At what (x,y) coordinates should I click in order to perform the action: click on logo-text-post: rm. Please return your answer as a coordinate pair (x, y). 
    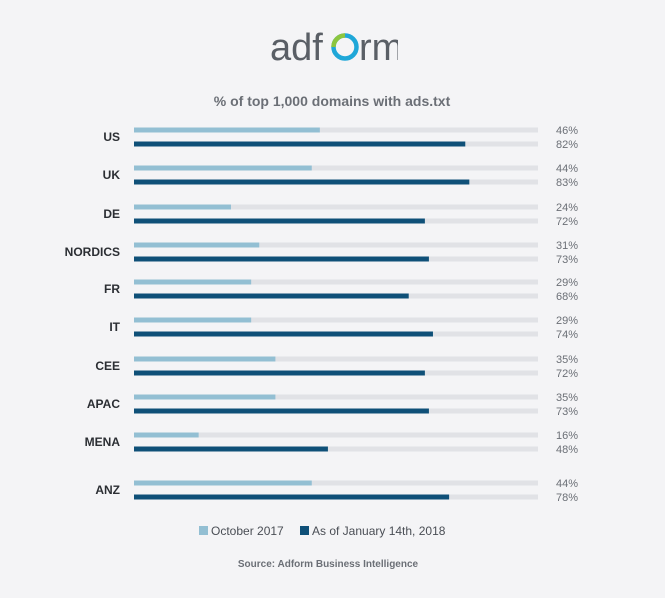
    Looking at the image, I should click on (378, 48).